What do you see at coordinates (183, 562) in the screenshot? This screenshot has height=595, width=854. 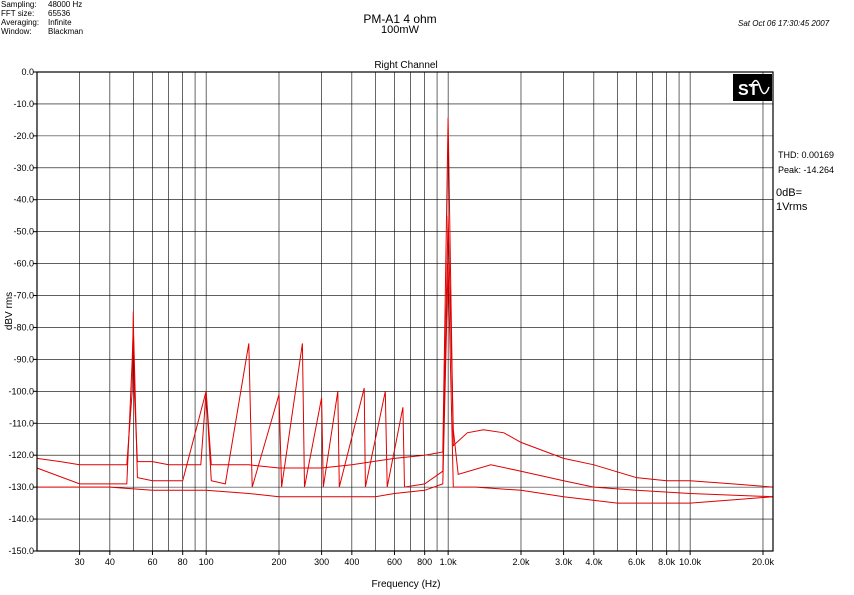 I see `x-tick-label: 80` at bounding box center [183, 562].